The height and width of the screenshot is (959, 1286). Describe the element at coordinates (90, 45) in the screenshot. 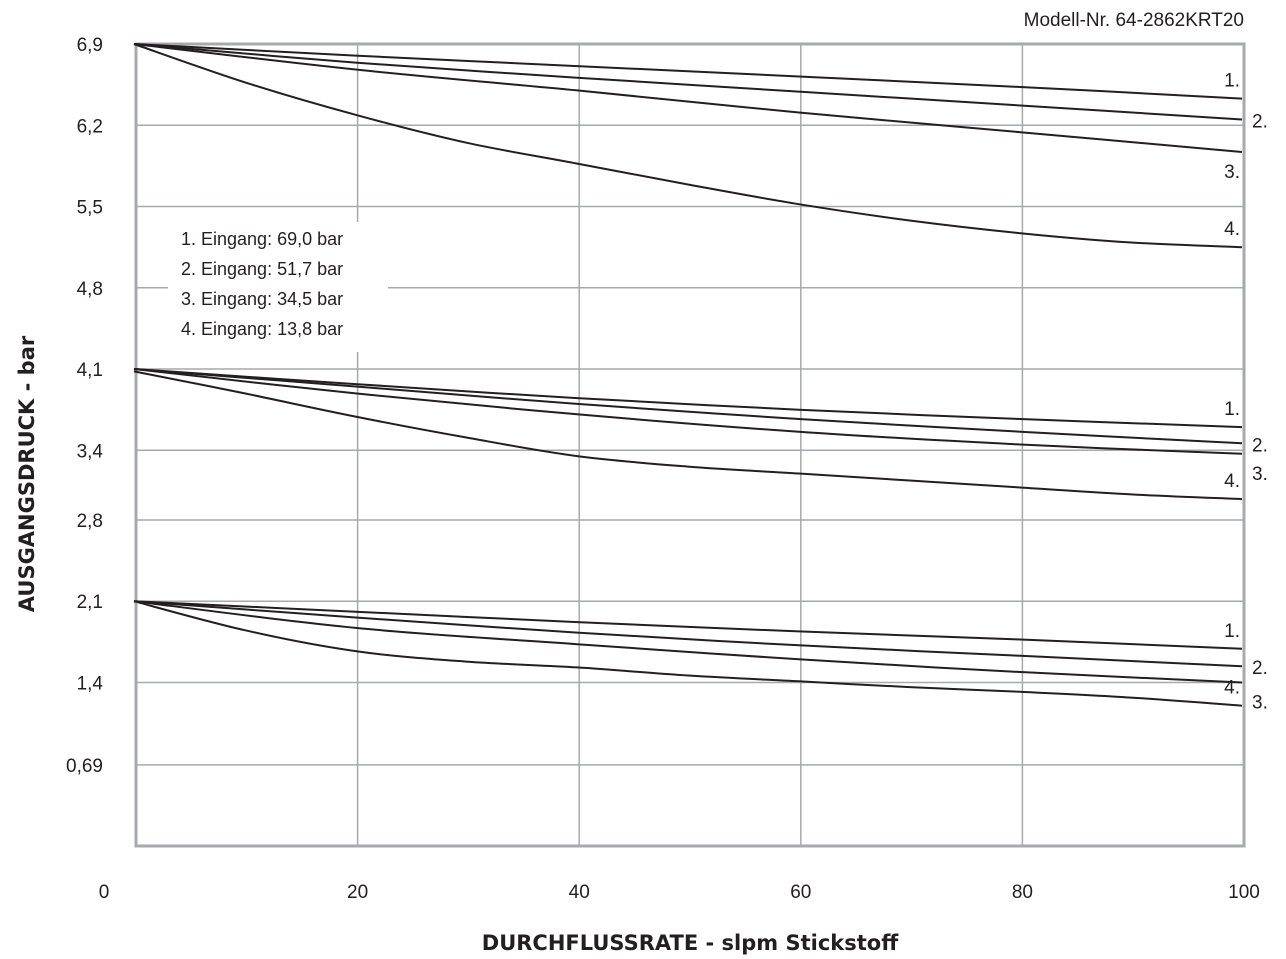

I see `y-tick-label: 6,9` at that location.